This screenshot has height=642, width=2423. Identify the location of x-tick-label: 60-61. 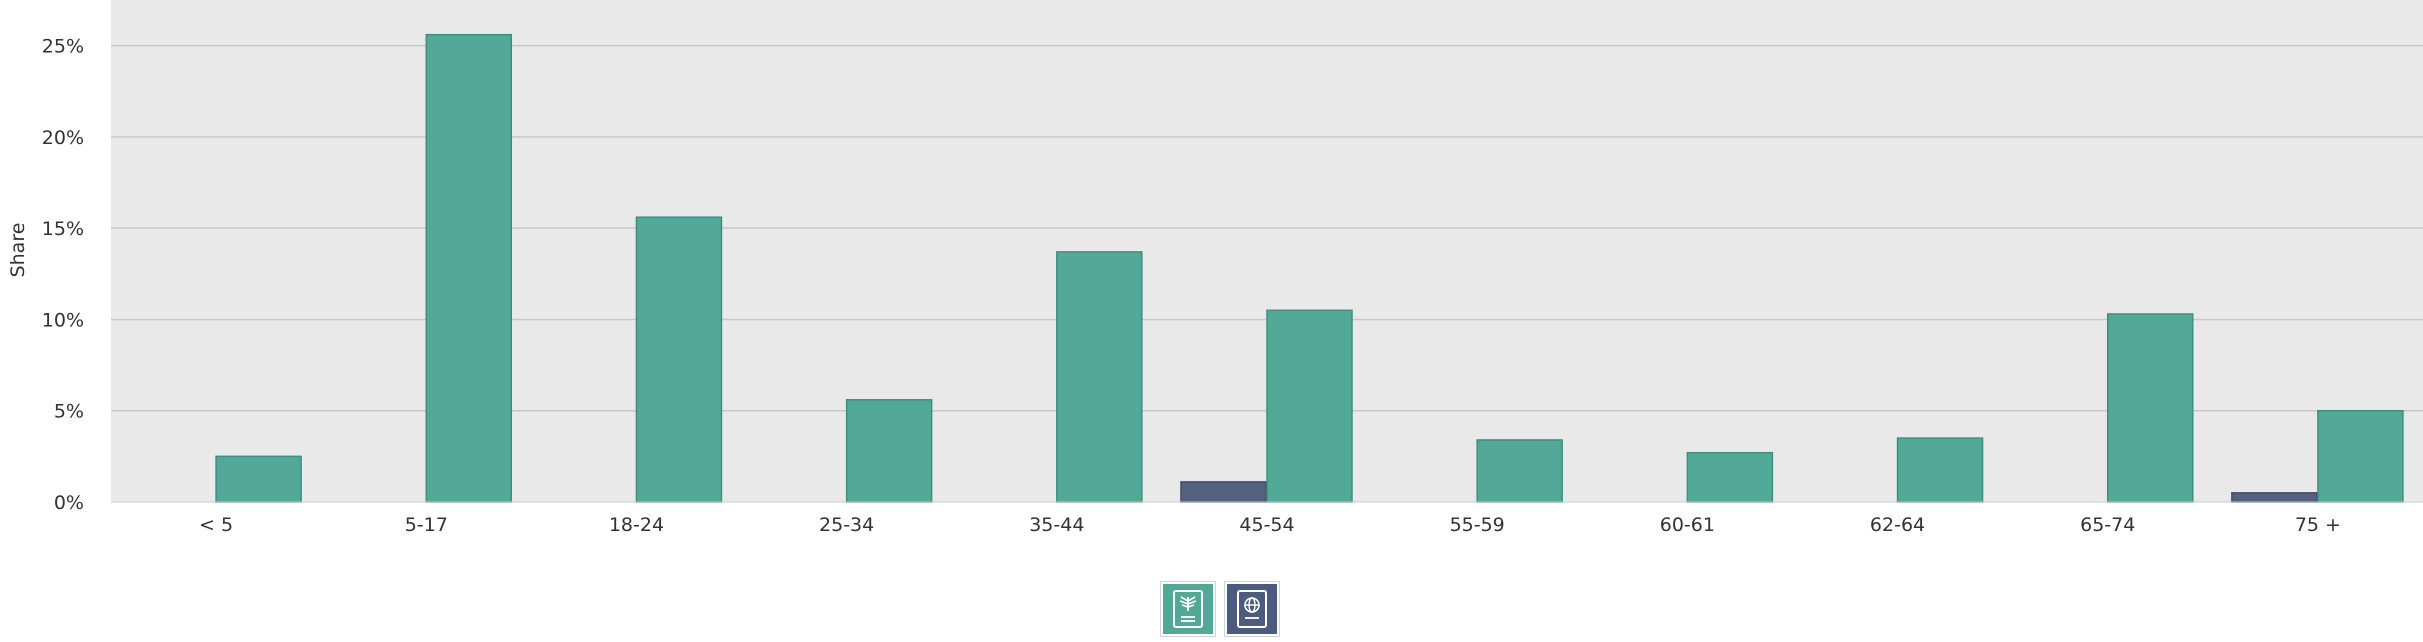
(1687, 525).